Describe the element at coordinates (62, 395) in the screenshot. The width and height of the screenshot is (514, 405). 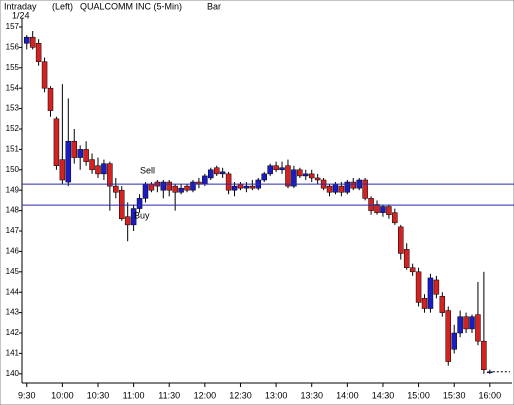
I see `x-tick-label: 10:00` at that location.